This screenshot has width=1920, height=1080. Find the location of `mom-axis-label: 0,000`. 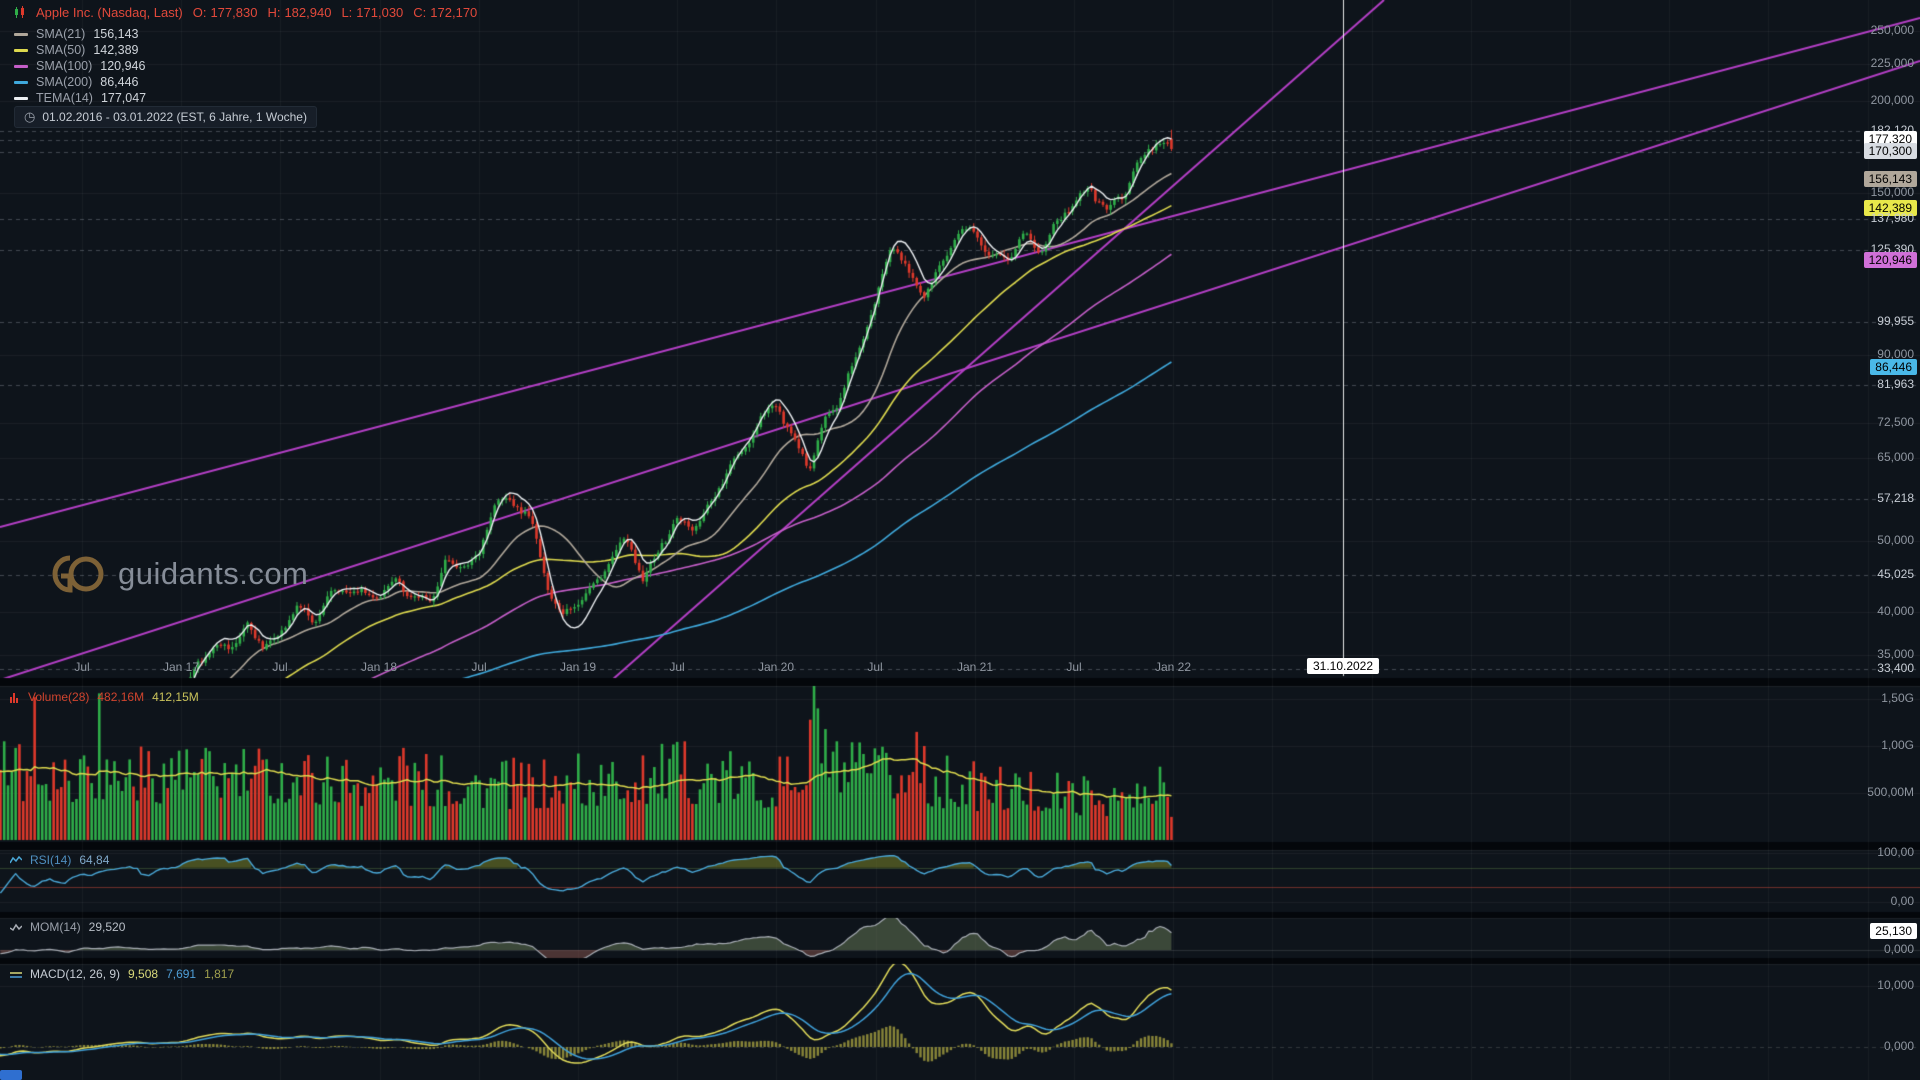

mom-axis-label: 0,000 is located at coordinates (1898, 949).